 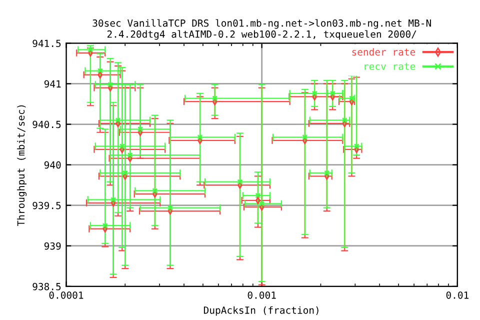 What do you see at coordinates (261, 311) in the screenshot?
I see `x-axis-title: DupAcksIn (fraction)` at bounding box center [261, 311].